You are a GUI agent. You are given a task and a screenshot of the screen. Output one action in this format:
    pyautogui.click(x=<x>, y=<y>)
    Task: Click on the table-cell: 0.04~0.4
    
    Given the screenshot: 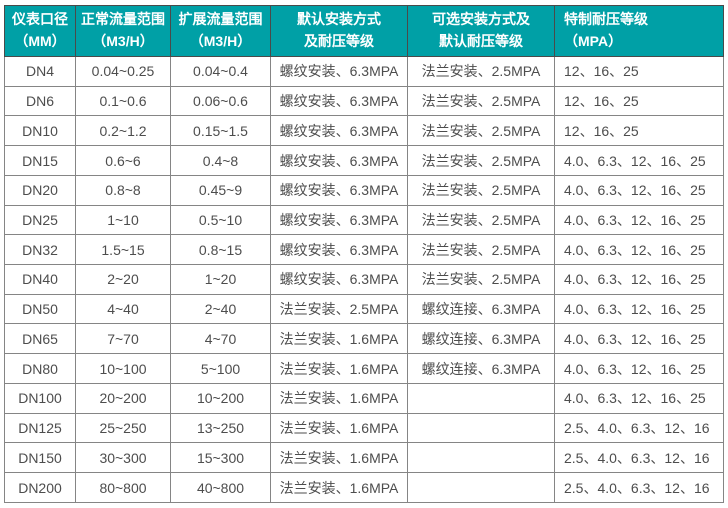 What is the action you would take?
    pyautogui.click(x=220, y=71)
    